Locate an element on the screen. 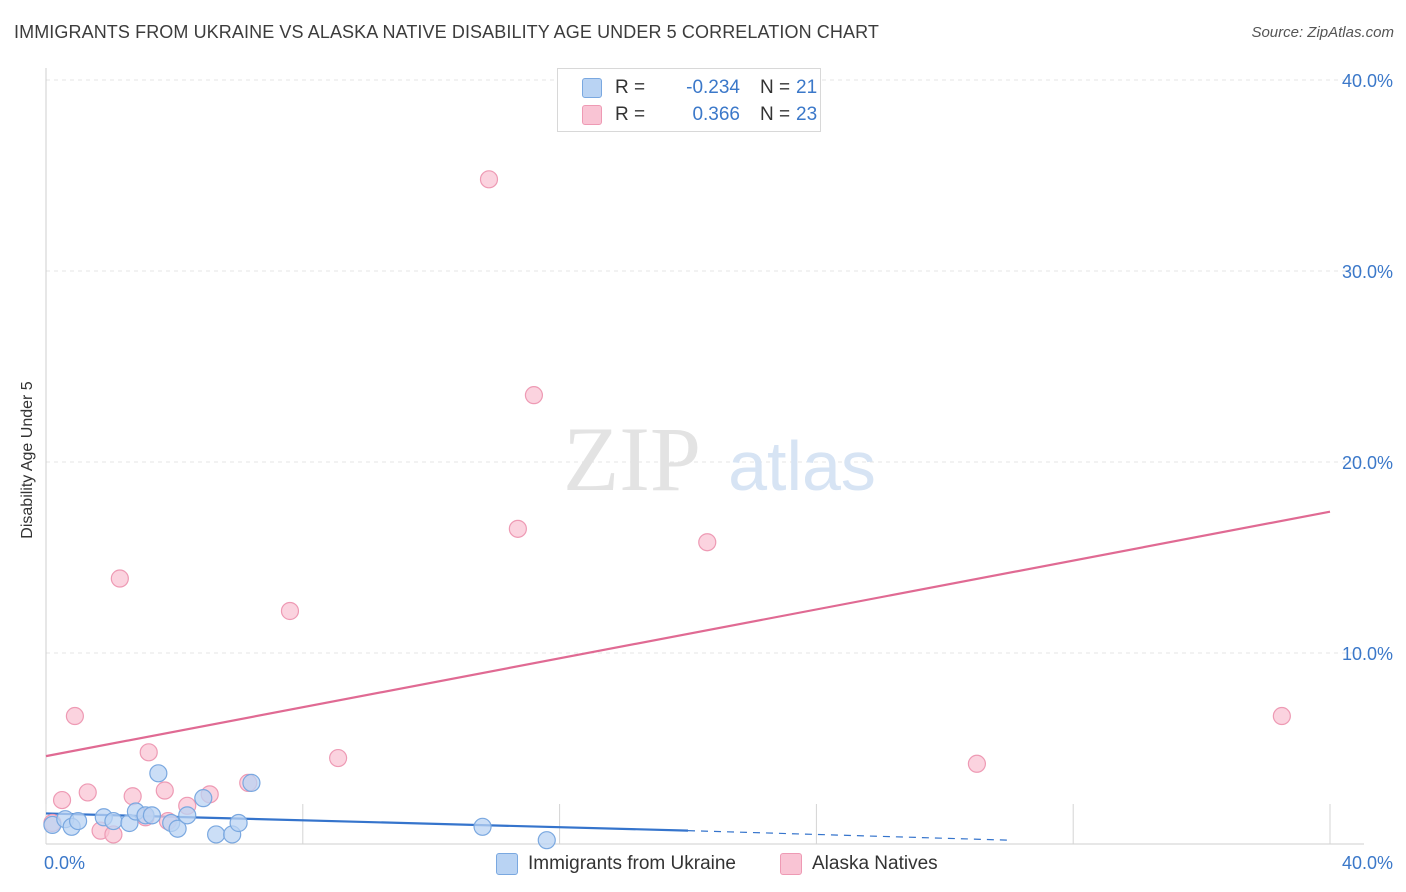 The width and height of the screenshot is (1406, 892). legend-r-value: -0.234 is located at coordinates (713, 87).